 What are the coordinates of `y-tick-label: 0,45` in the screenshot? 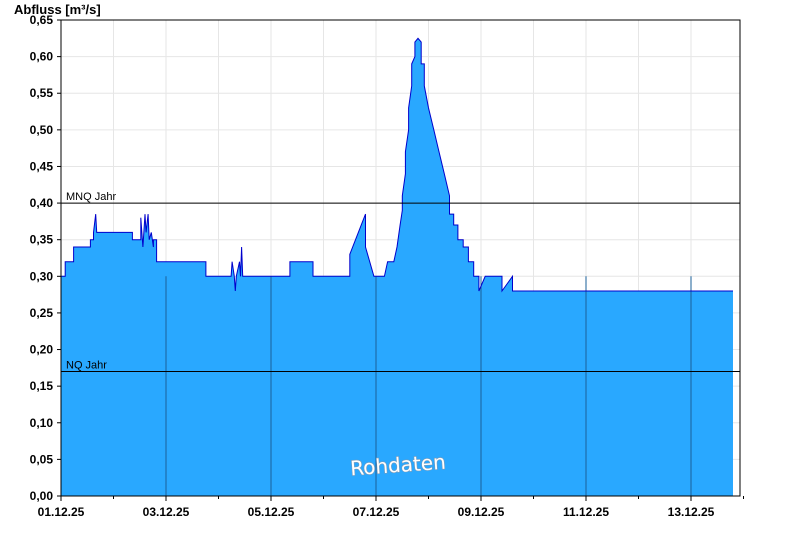 It's located at (42, 166).